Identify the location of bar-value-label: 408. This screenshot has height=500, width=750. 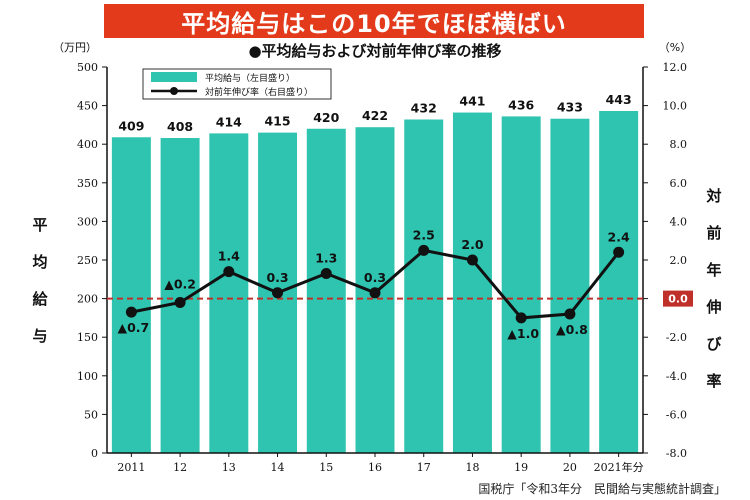
(180, 126).